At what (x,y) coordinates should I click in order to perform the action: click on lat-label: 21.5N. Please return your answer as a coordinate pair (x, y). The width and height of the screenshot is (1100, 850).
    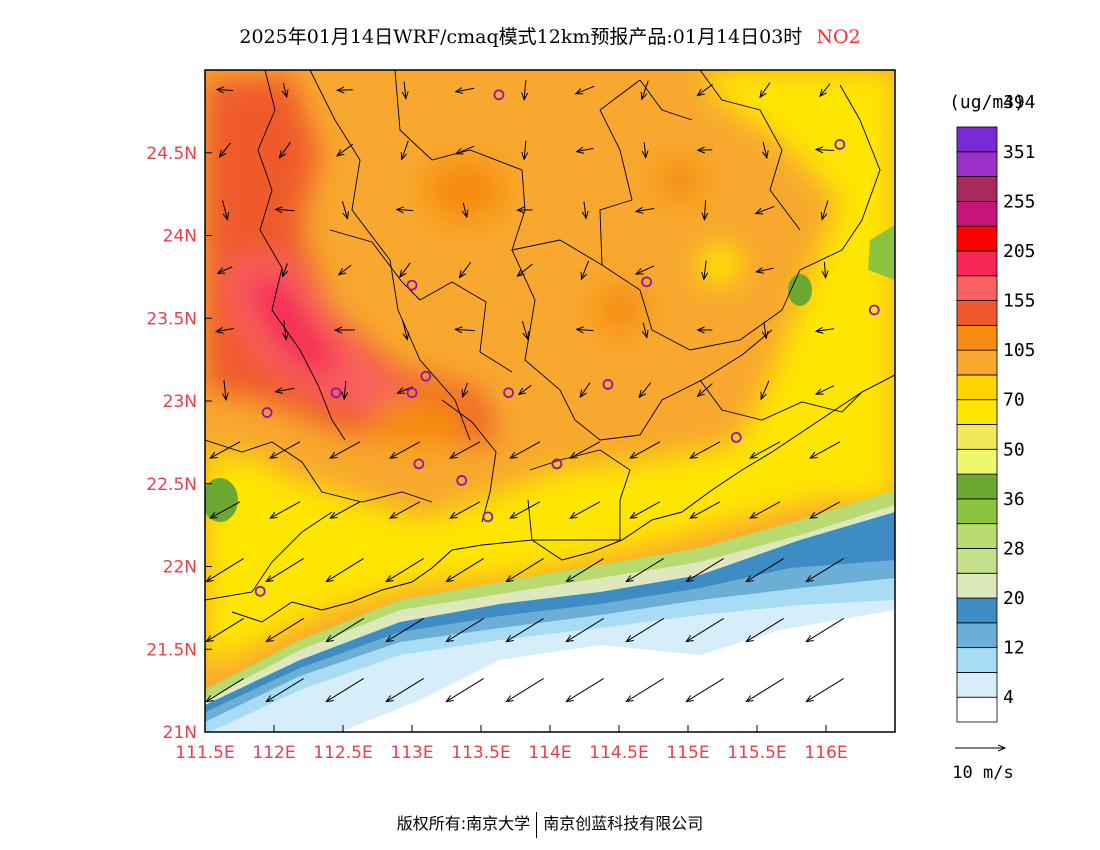
    Looking at the image, I should click on (171, 650).